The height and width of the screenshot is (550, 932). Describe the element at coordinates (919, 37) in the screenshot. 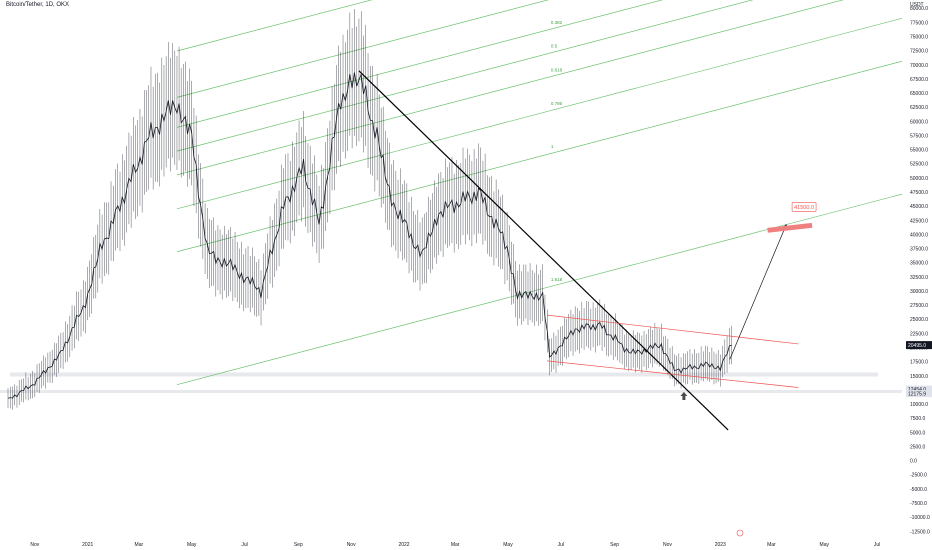

I see `y-tick-label: 75000.0` at that location.